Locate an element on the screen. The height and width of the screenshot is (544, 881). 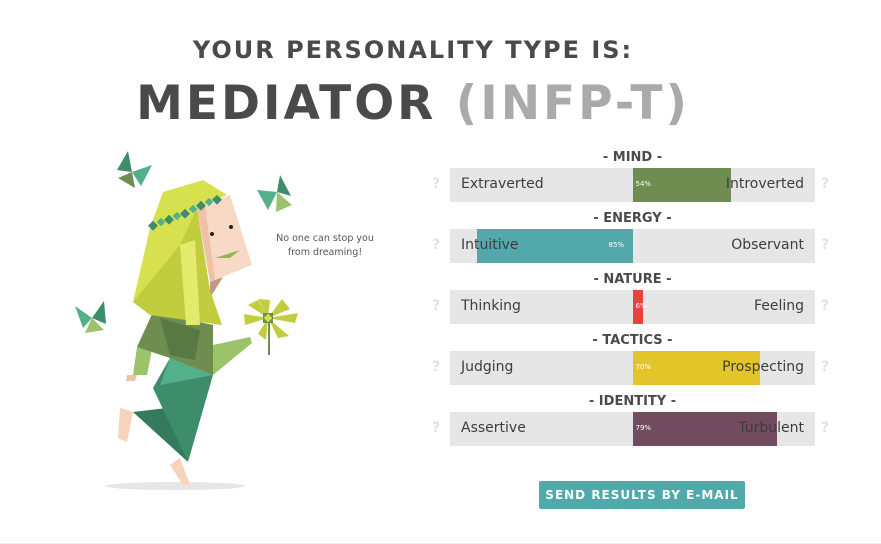
trait-bar-tactics: 70% Judging Prospecting is located at coordinates (632, 368).